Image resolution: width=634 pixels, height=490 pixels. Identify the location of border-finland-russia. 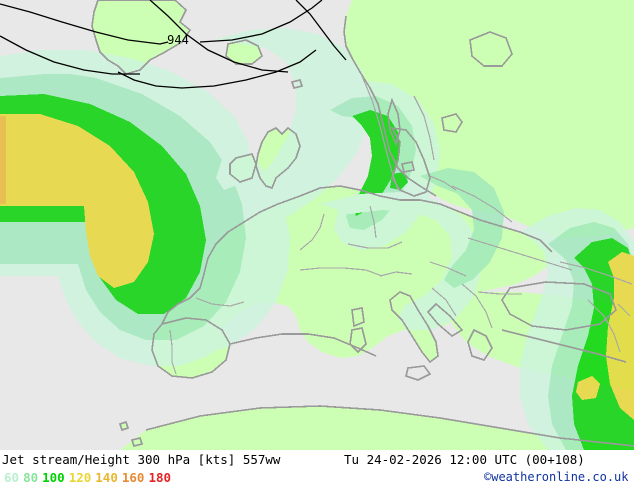
(424, 128).